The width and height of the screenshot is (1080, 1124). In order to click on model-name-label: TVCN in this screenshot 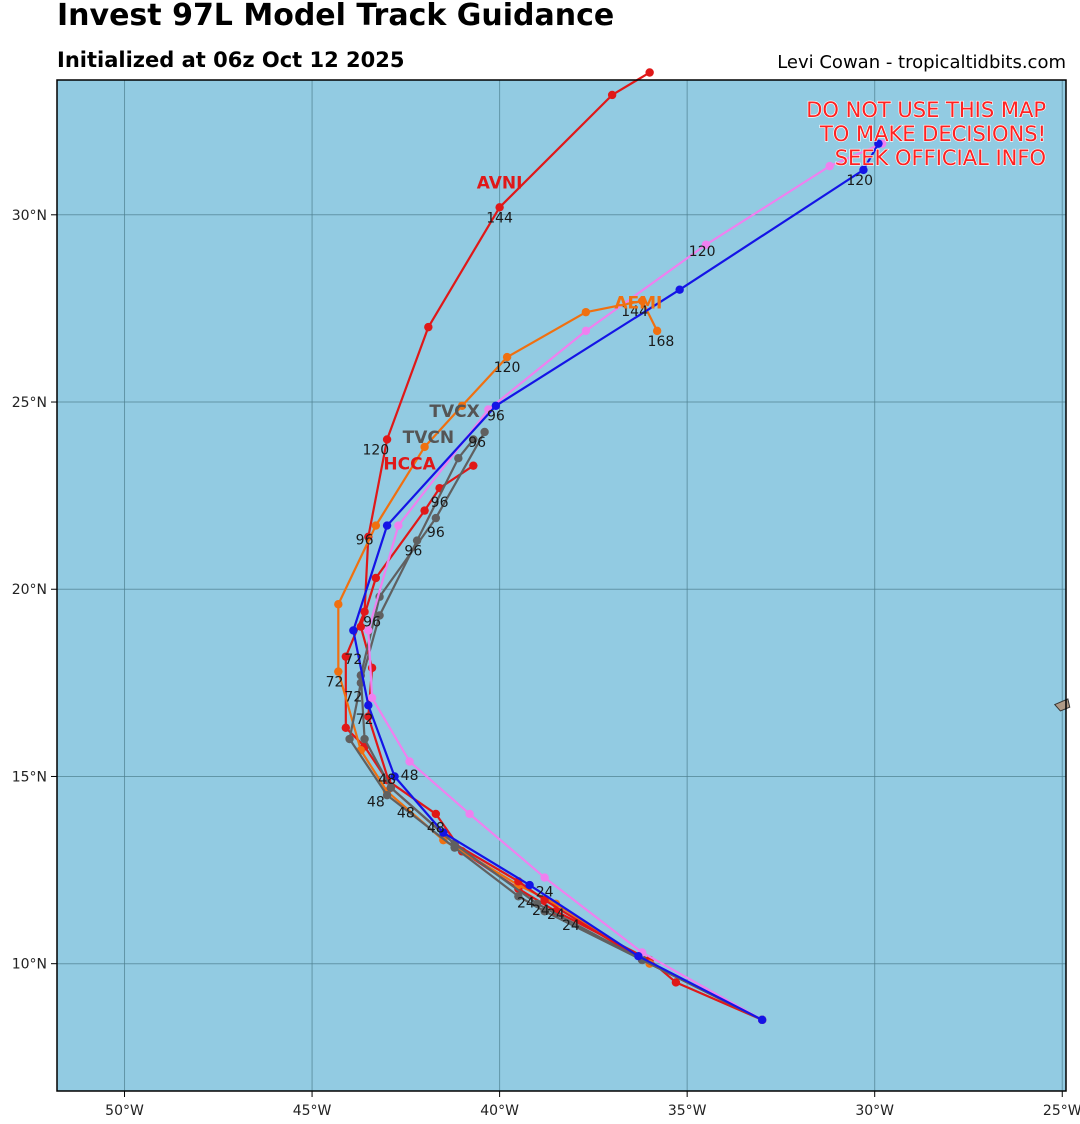, I will do `click(428, 438)`.